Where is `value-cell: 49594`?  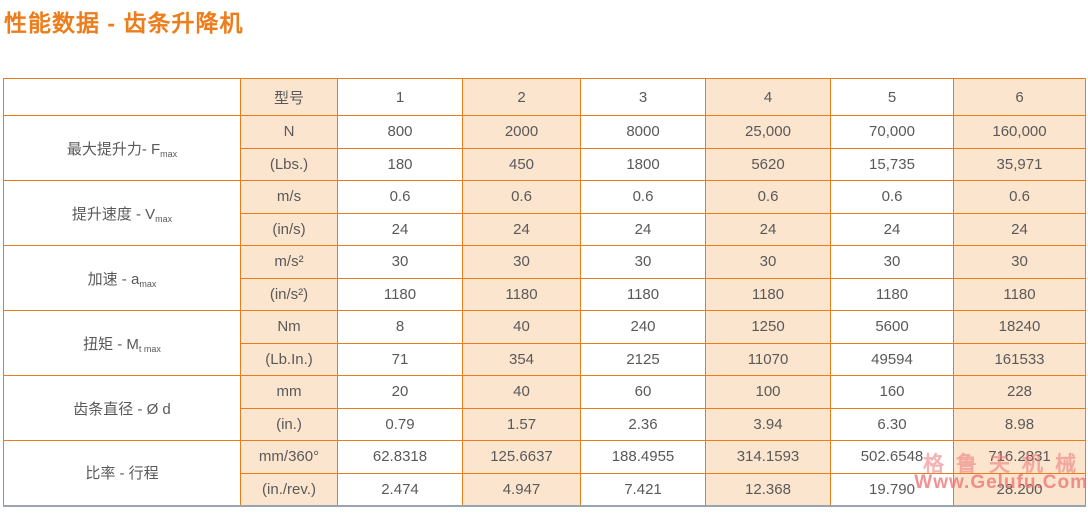 value-cell: 49594 is located at coordinates (892, 359).